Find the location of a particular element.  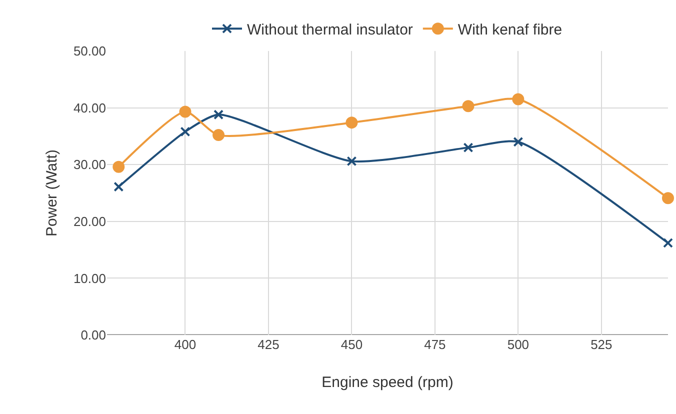

x-tick-label: 425 is located at coordinates (269, 344).